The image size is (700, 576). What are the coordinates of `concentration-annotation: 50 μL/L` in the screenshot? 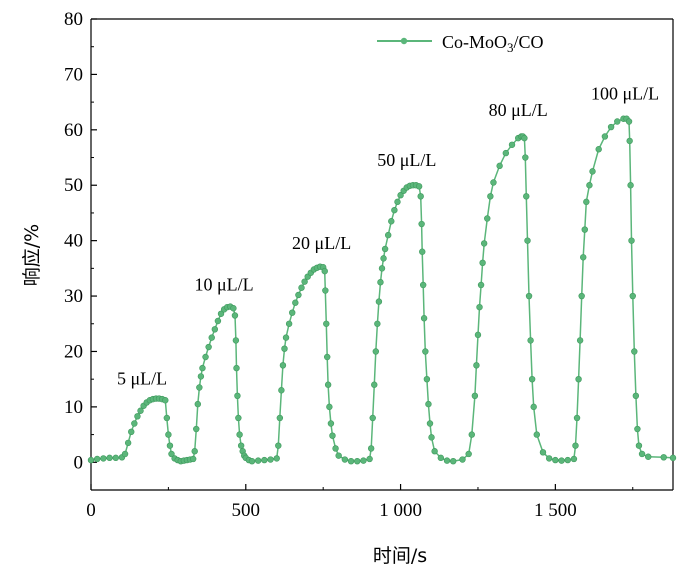 It's located at (406, 160).